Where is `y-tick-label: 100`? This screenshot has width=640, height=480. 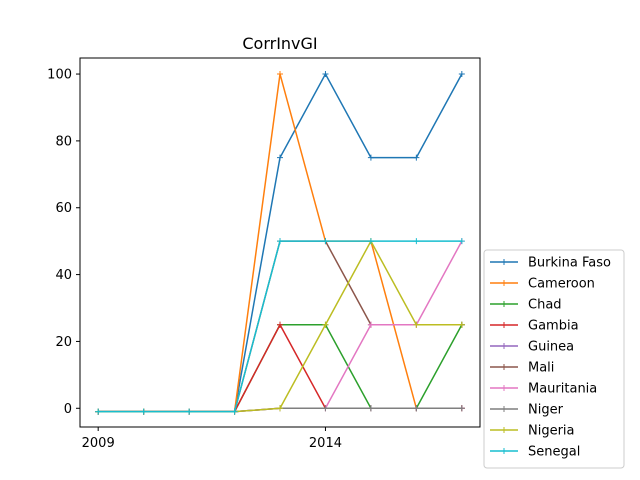
y-tick-label: 100 is located at coordinates (59, 75).